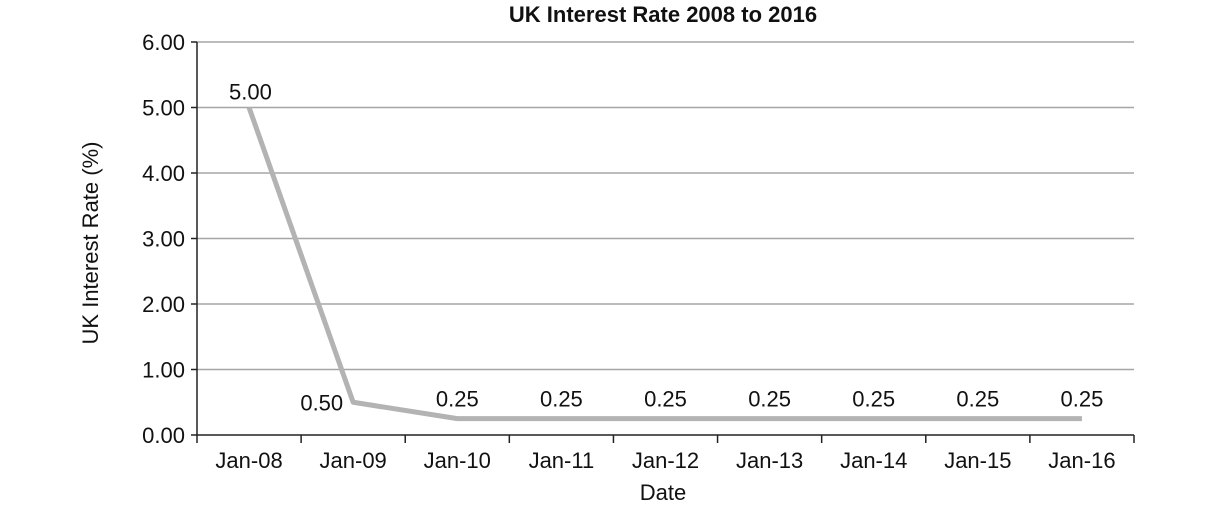  I want to click on x-tick-label: Jan-12, so click(665, 460).